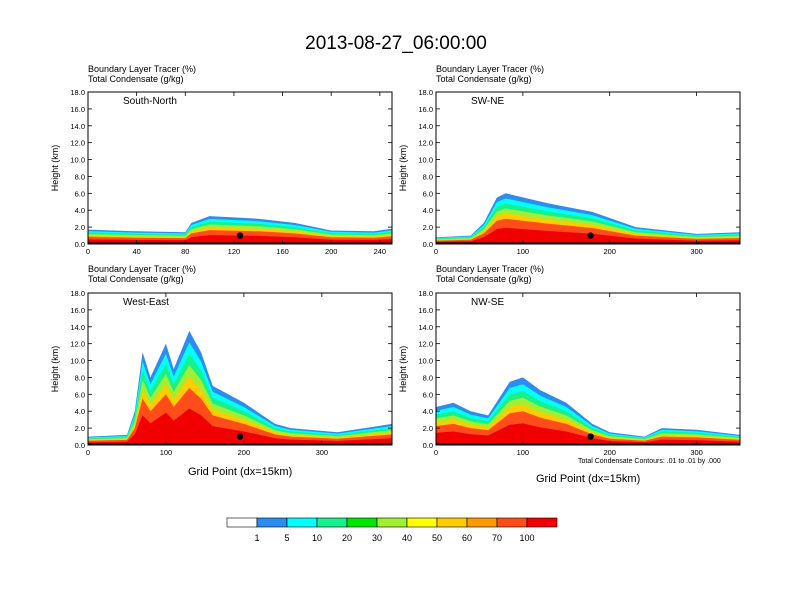  Describe the element at coordinates (136, 251) in the screenshot. I see `x-tick-label: 40` at that location.